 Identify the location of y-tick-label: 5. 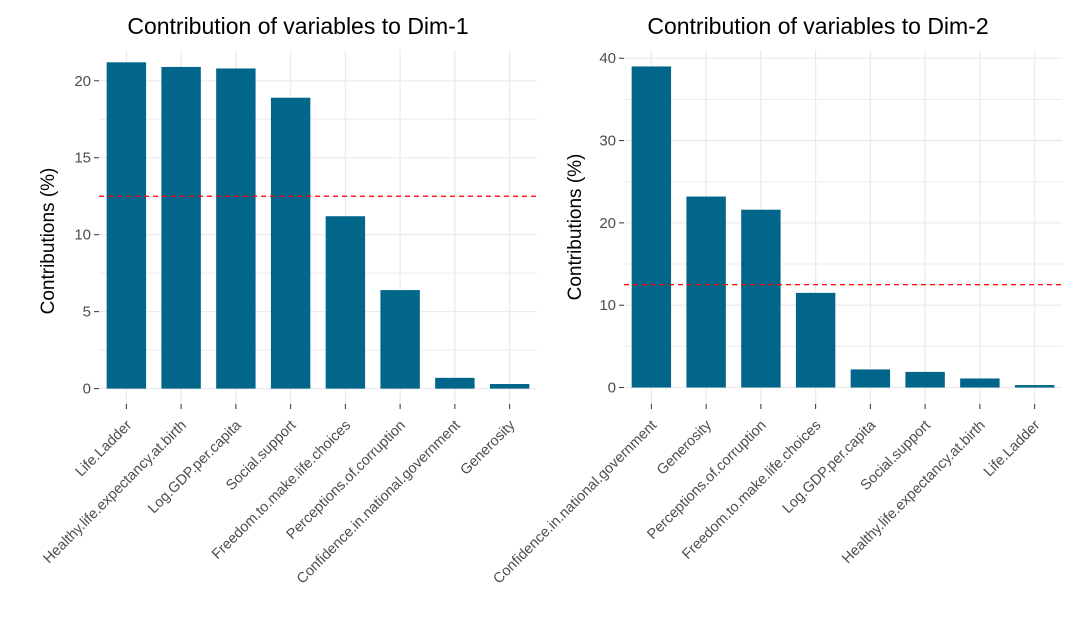
(87, 312).